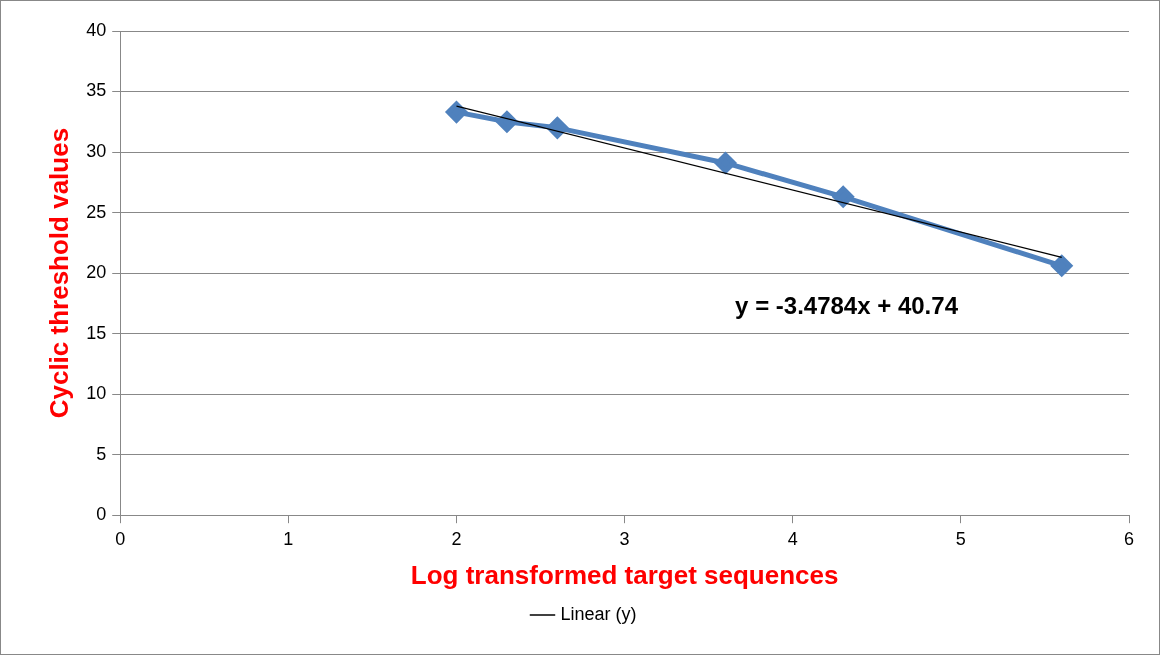 This screenshot has width=1160, height=655. I want to click on y-tick-label: 5, so click(101, 453).